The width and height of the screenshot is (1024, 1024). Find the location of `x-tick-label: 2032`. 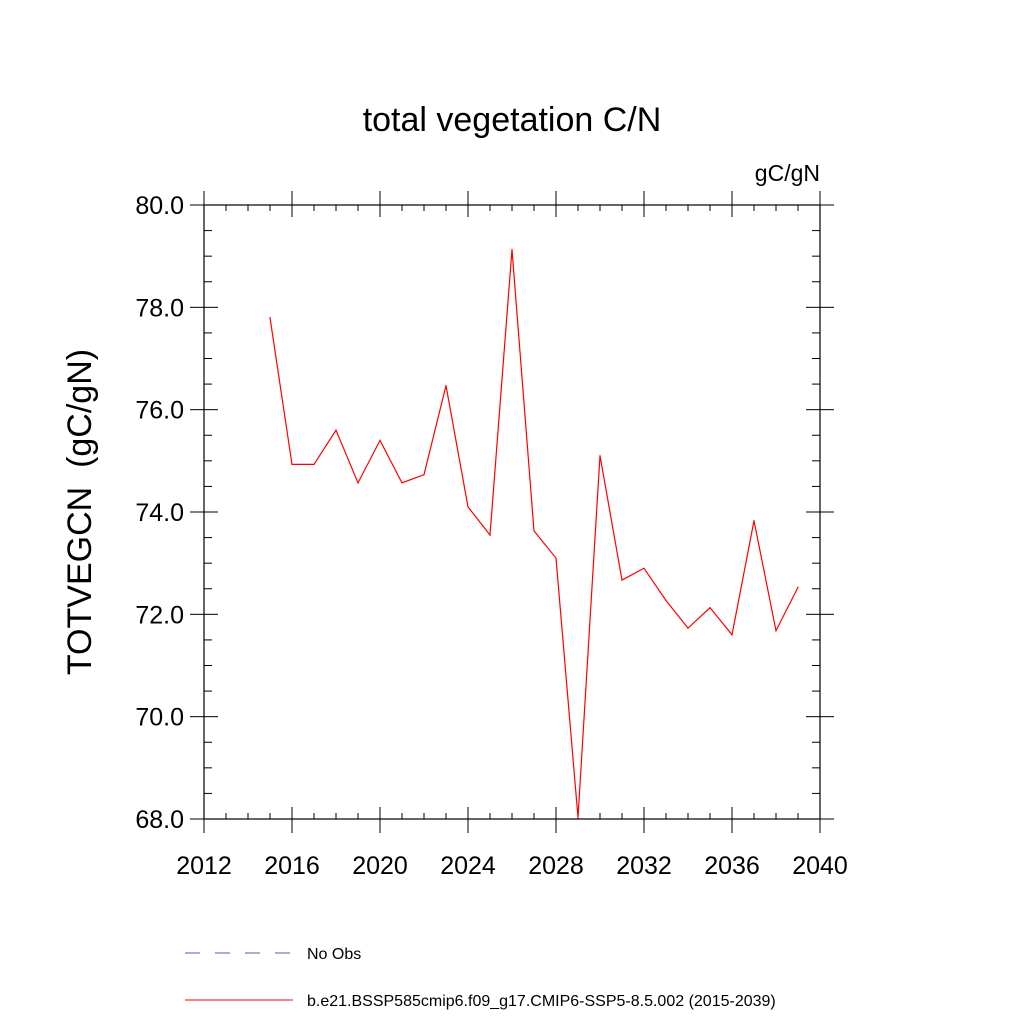

x-tick-label: 2032 is located at coordinates (644, 866).